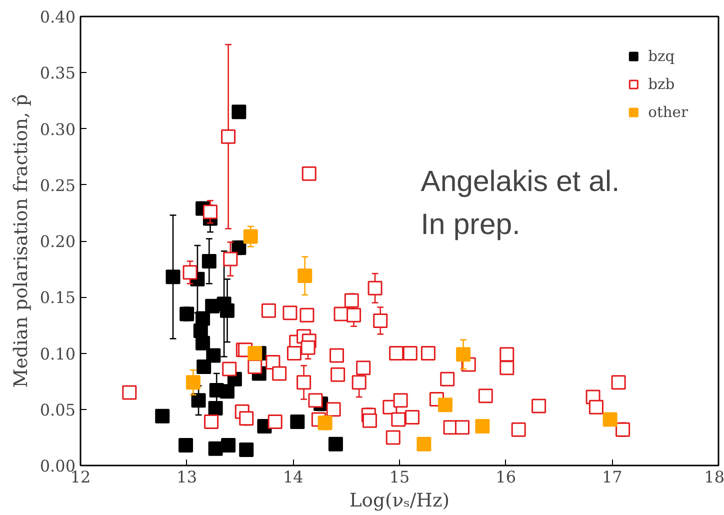 Image resolution: width=724 pixels, height=515 pixels. What do you see at coordinates (58, 298) in the screenshot?
I see `y-tick-label: 0.15` at bounding box center [58, 298].